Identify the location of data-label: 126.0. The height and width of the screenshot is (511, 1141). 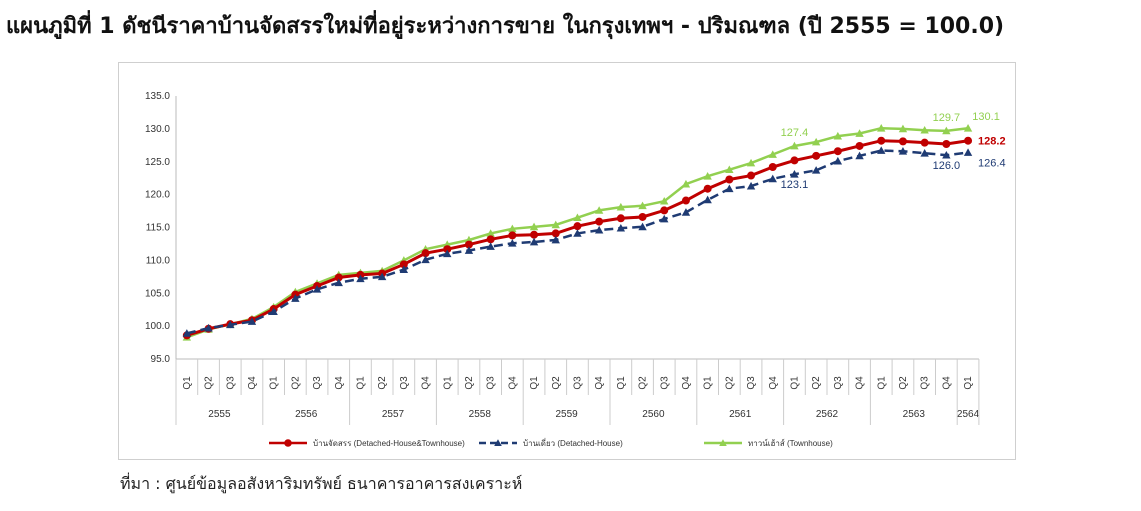
(947, 166).